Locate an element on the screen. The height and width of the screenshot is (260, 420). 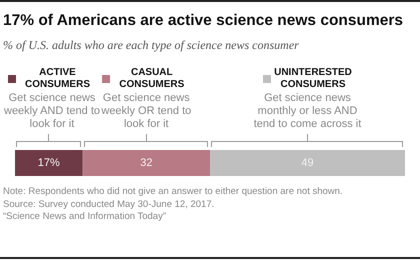
legend-label: ACTIVE CONSUMERS is located at coordinates (57, 79).